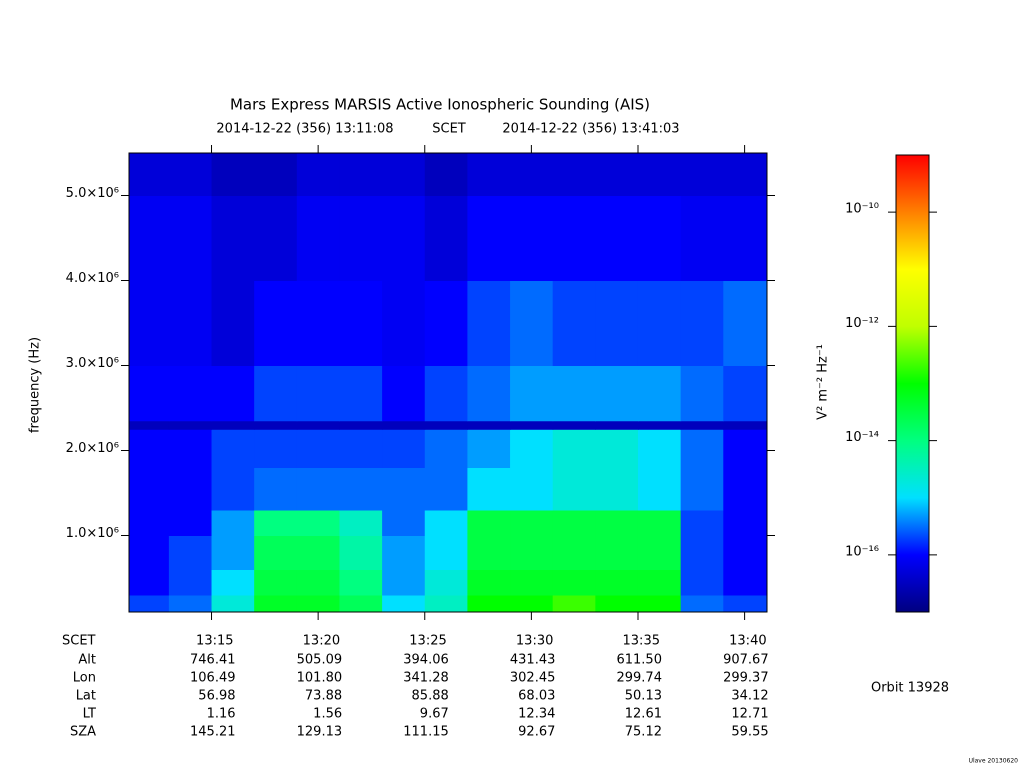 The height and width of the screenshot is (768, 1024). What do you see at coordinates (536, 696) in the screenshot?
I see `ephemeris-value: 68.03` at bounding box center [536, 696].